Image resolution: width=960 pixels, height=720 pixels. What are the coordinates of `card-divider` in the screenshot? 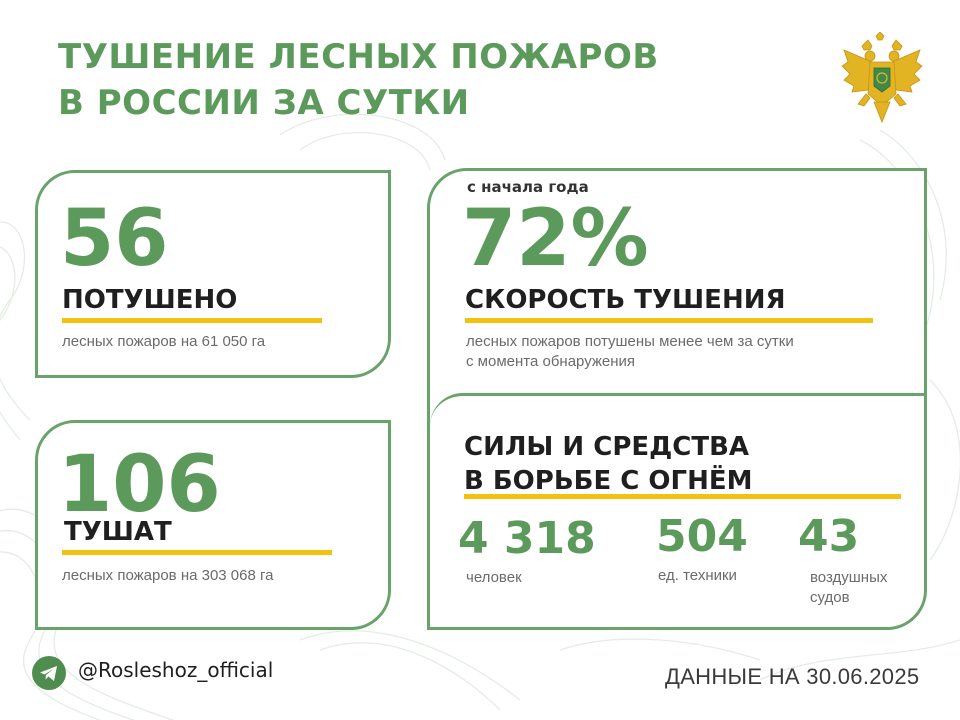 It's located at (677, 409).